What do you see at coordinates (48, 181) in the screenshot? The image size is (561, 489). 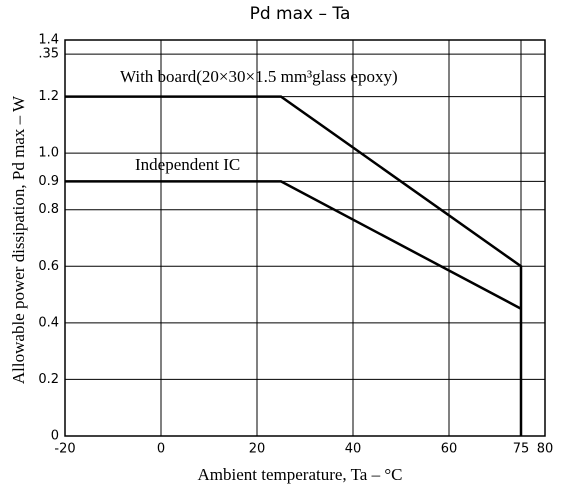 I see `y-tick-label: 0.9` at bounding box center [48, 181].